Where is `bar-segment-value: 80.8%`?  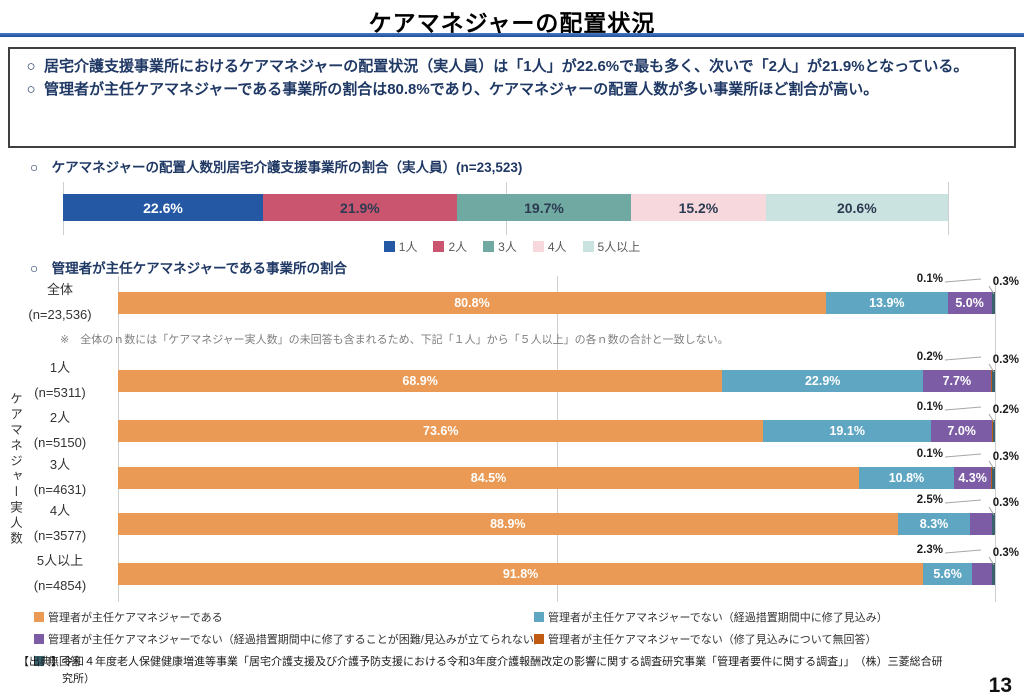
bar-segment-value: 80.8% is located at coordinates (472, 303).